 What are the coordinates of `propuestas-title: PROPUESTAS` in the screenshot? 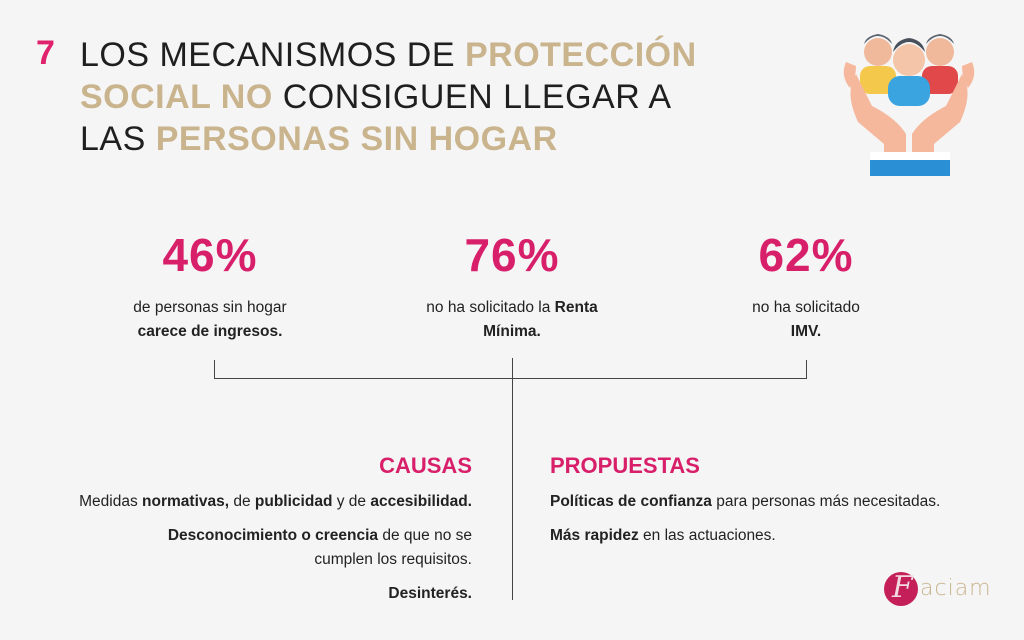 It's located at (625, 465).